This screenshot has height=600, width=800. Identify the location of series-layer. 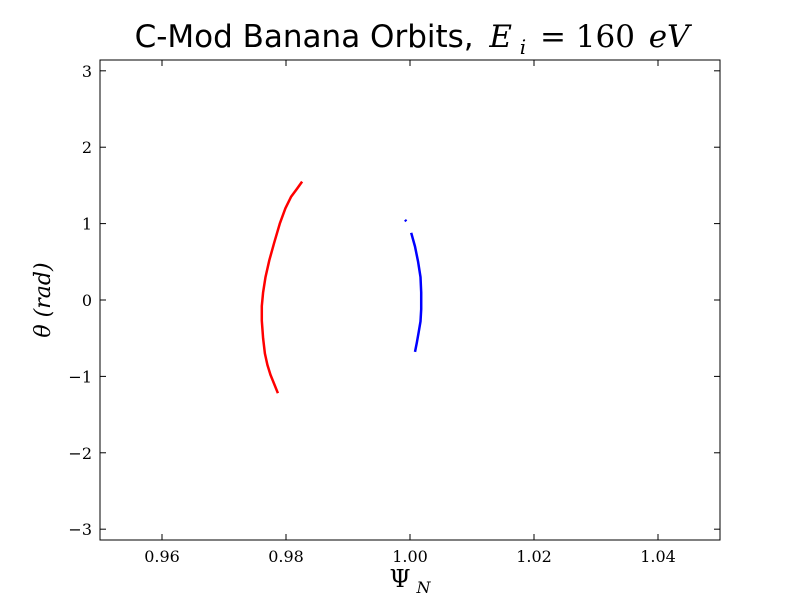
(341, 287).